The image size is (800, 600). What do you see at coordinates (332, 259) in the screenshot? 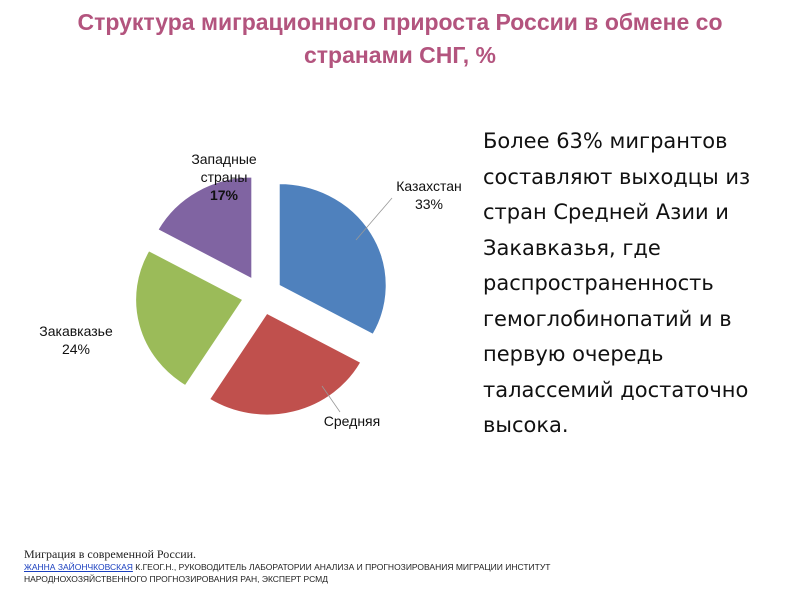
I see `pie-slice-kazakhstan` at bounding box center [332, 259].